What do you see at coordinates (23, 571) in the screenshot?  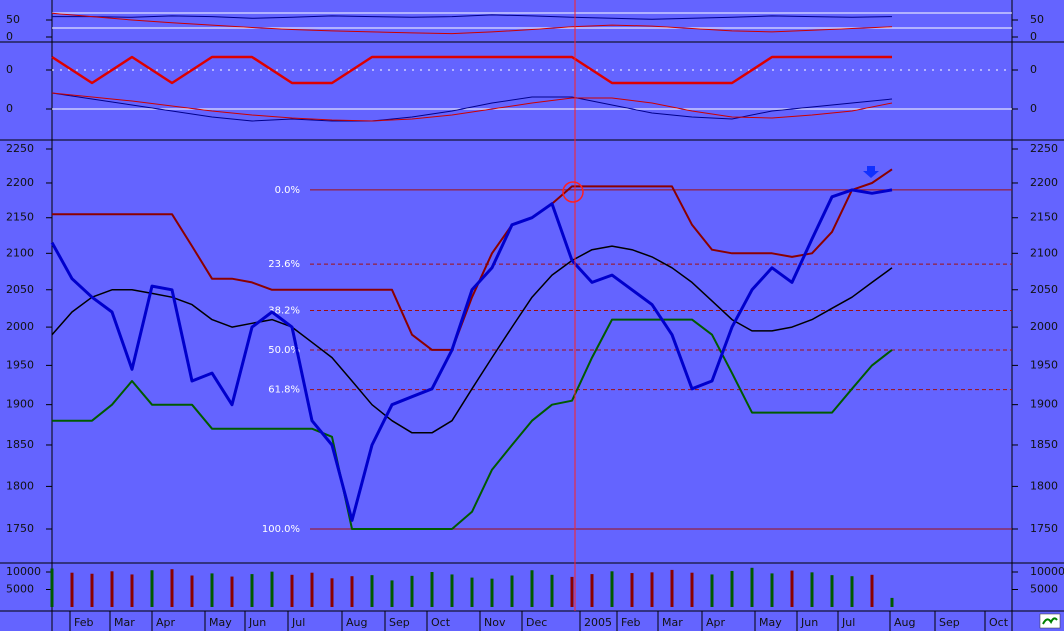 I see `y-tick-label: 10000` at bounding box center [23, 571].